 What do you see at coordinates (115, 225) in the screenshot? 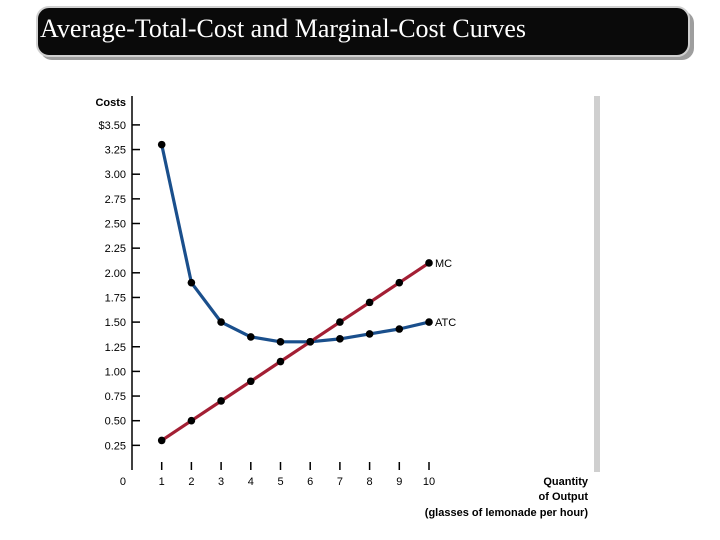
I see `y-tick-label: 2.50` at bounding box center [115, 225].